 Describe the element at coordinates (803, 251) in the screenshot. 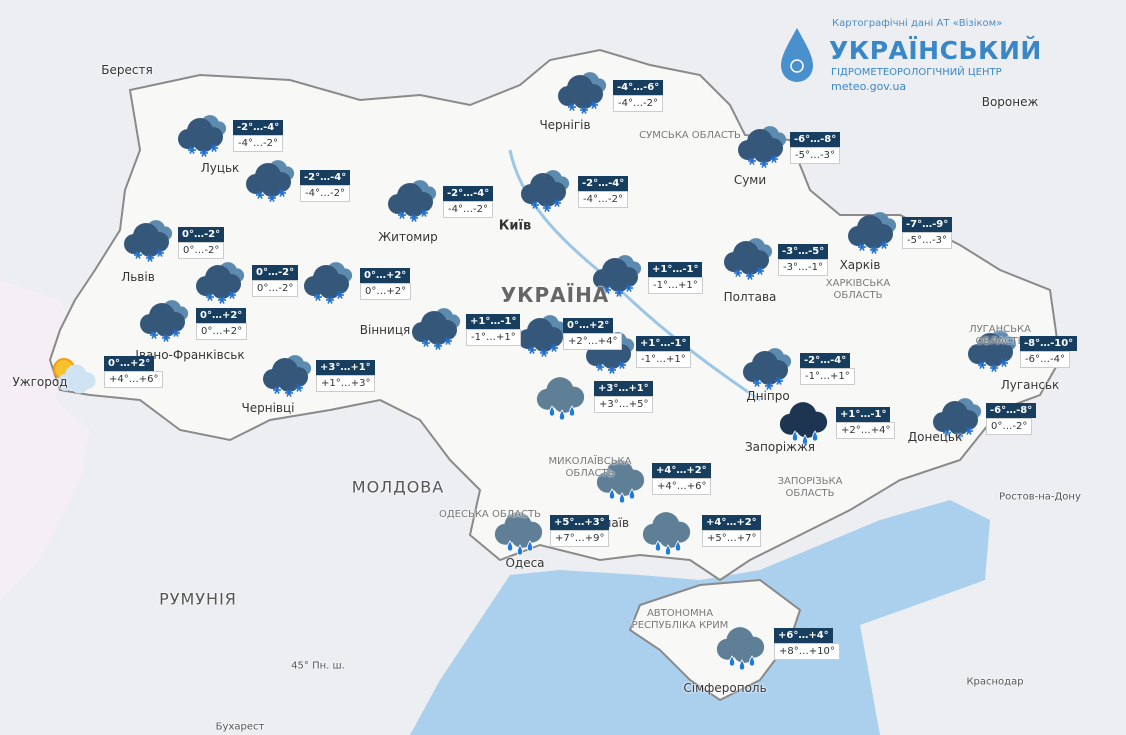

I see `night-temp: -3°…-5°` at that location.